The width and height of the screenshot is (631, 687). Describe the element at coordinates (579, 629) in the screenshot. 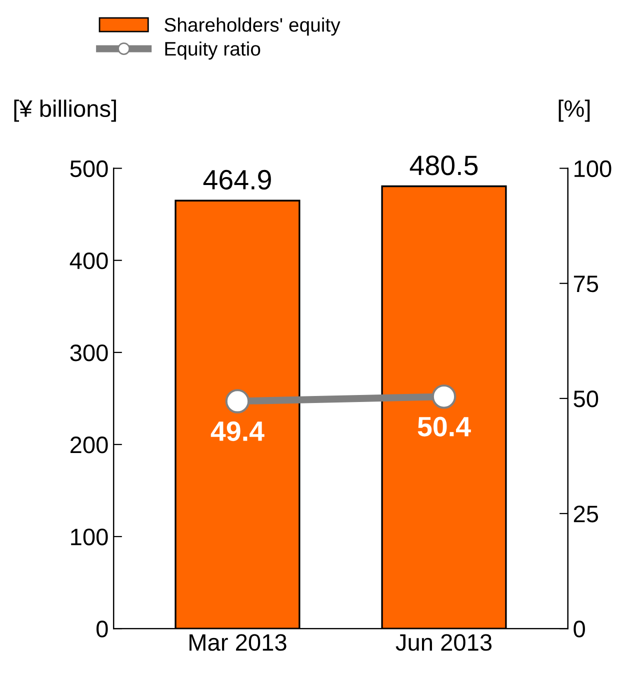

I see `y2-tick-label: 0` at that location.